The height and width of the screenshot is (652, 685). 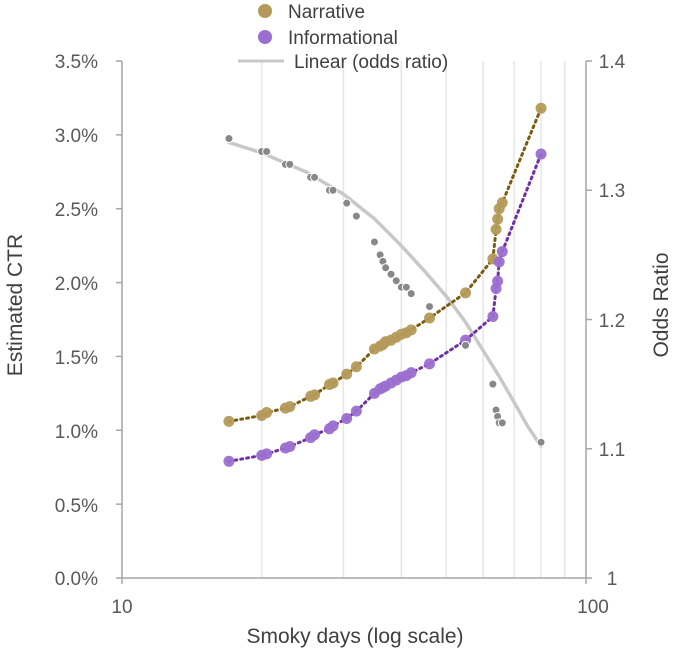 I want to click on x-axis-ticks: 10 100, so click(x=359, y=607).